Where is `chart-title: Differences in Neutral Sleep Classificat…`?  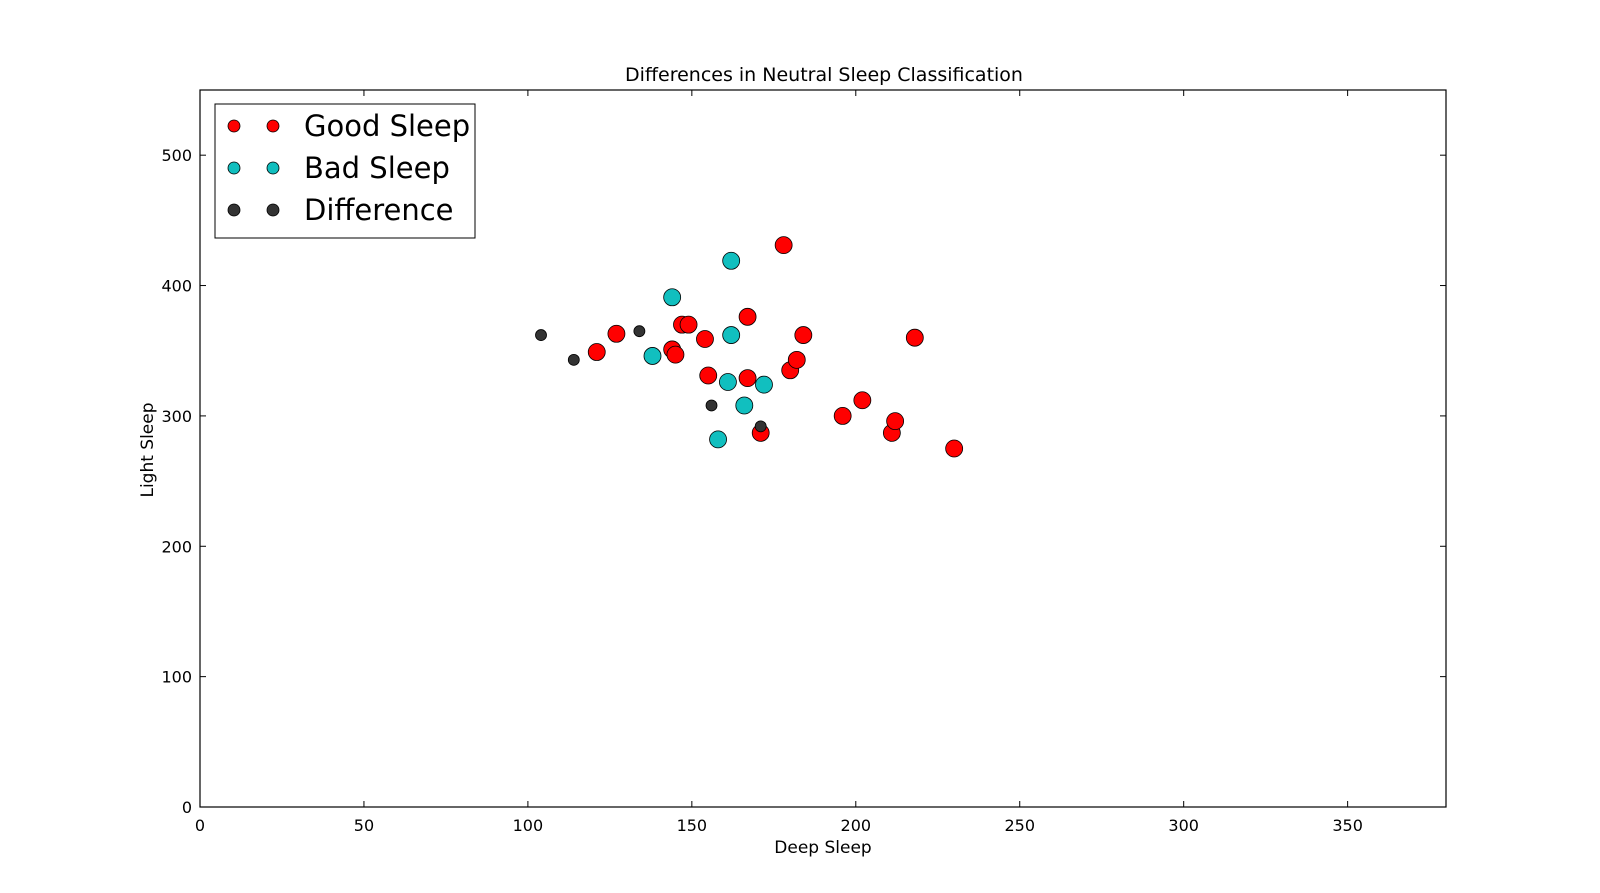
chart-title: Differences in Neutral Sleep Classificat… is located at coordinates (824, 75).